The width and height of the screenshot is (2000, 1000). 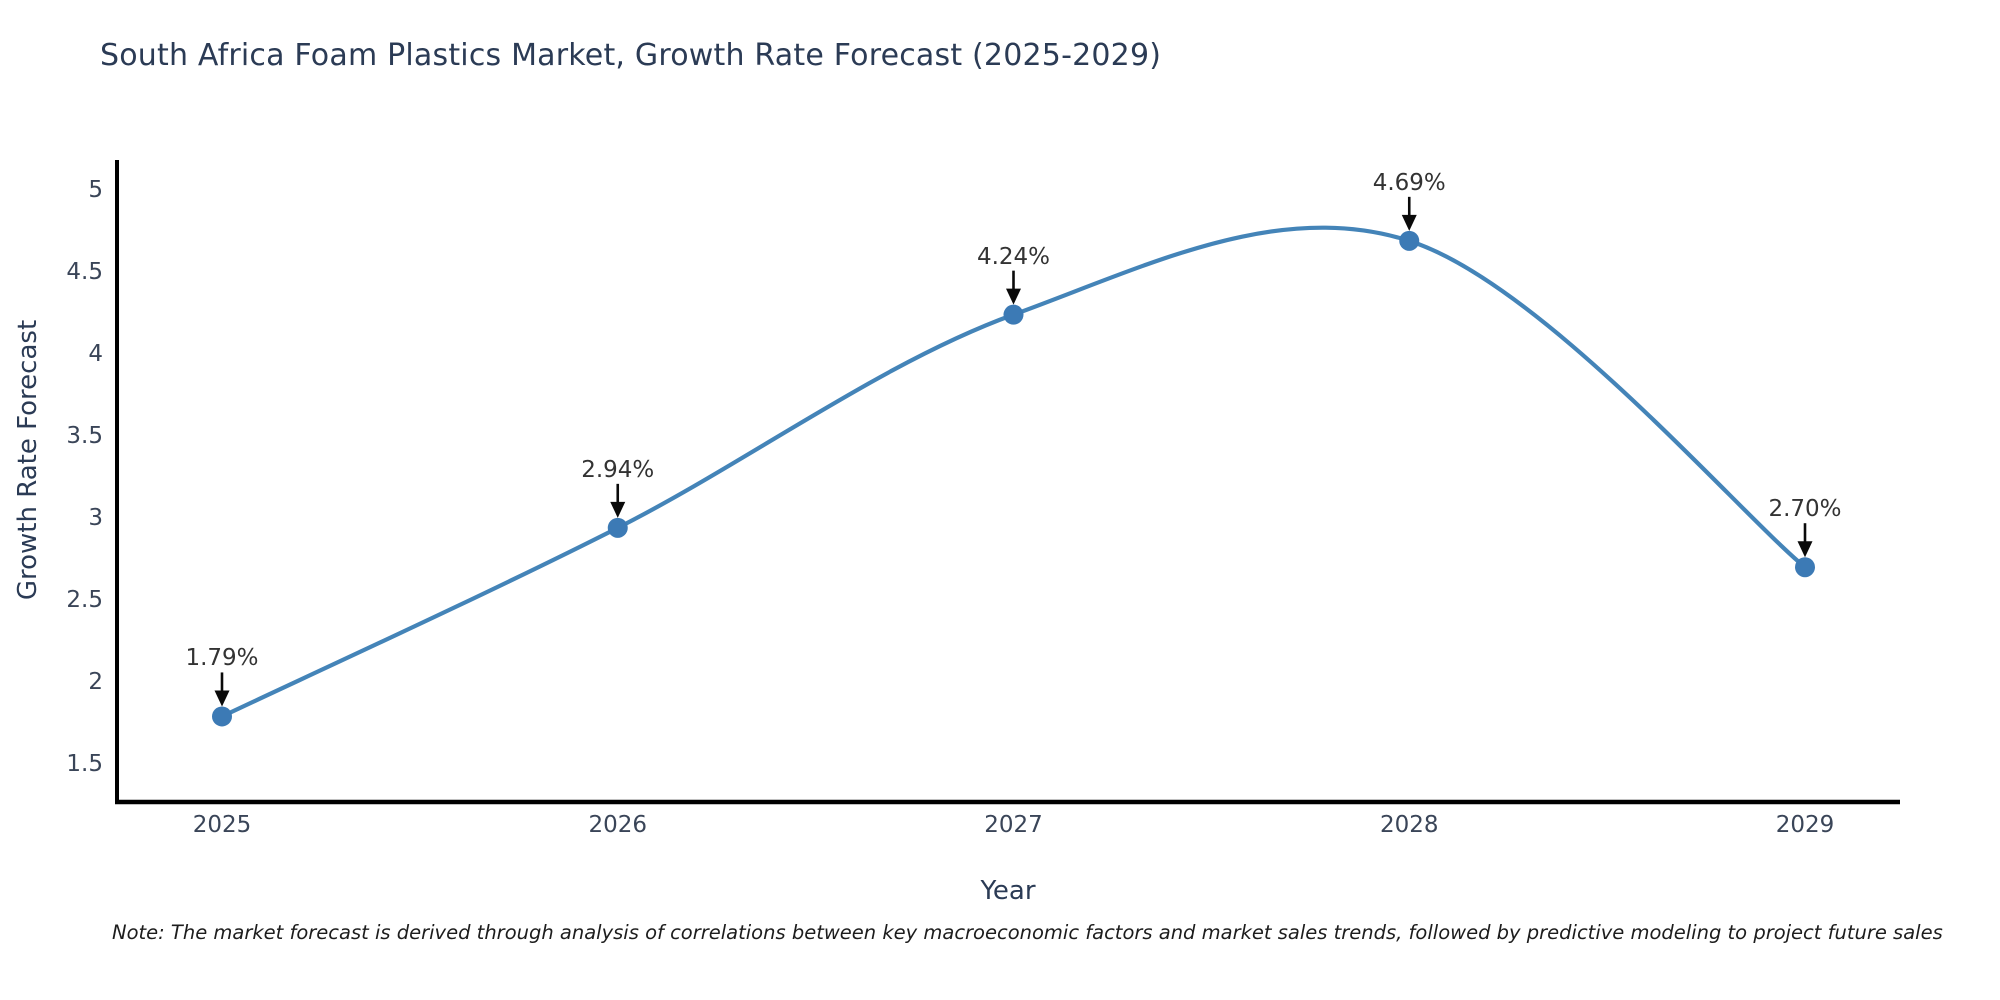 What do you see at coordinates (95, 190) in the screenshot?
I see `y-tick-label-5: 5` at bounding box center [95, 190].